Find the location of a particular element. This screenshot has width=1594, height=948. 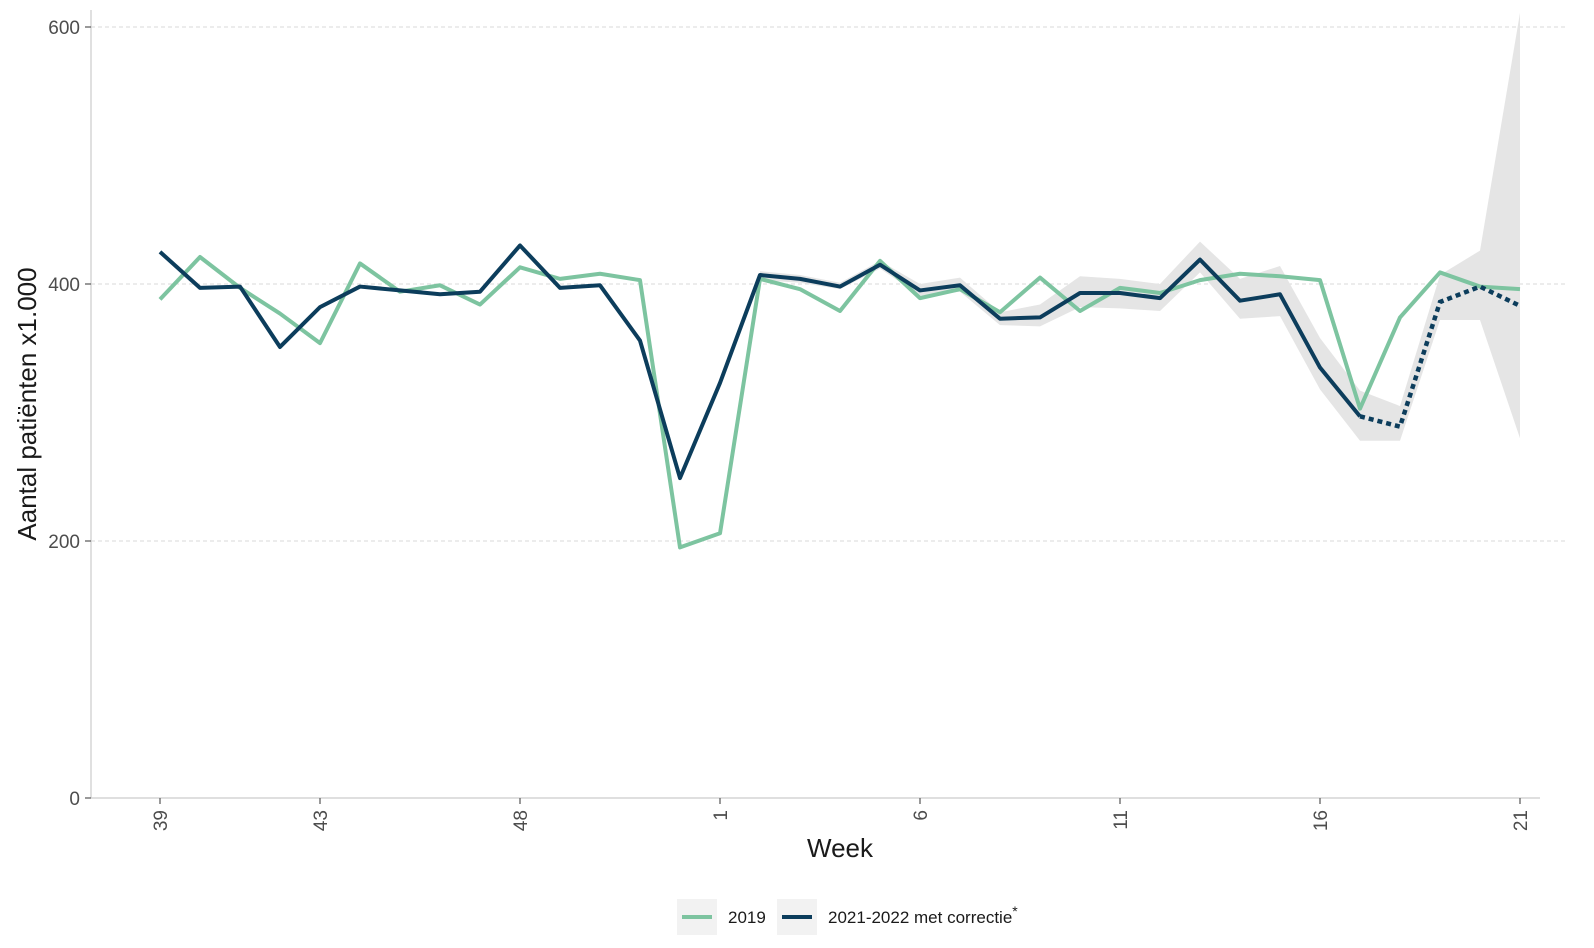

x-axis-ticks: 39 43 48 1 6 11 16 21 is located at coordinates (841, 814).